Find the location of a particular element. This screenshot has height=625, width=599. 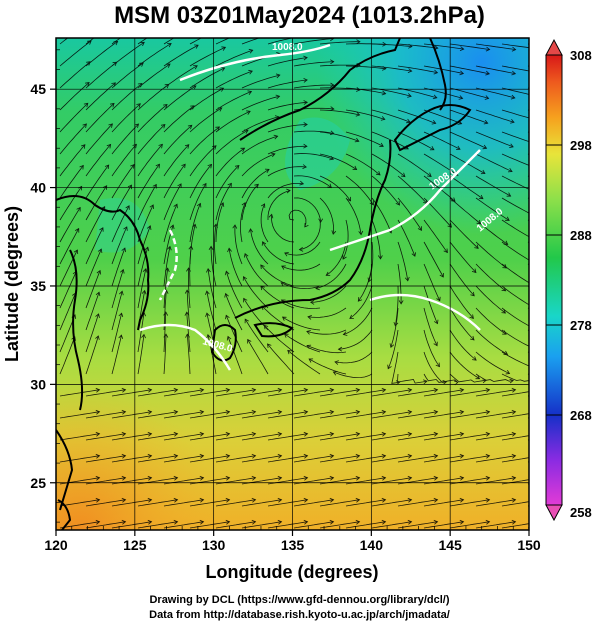

y-axis: 25 30 35 40 45 is located at coordinates (45, 286).